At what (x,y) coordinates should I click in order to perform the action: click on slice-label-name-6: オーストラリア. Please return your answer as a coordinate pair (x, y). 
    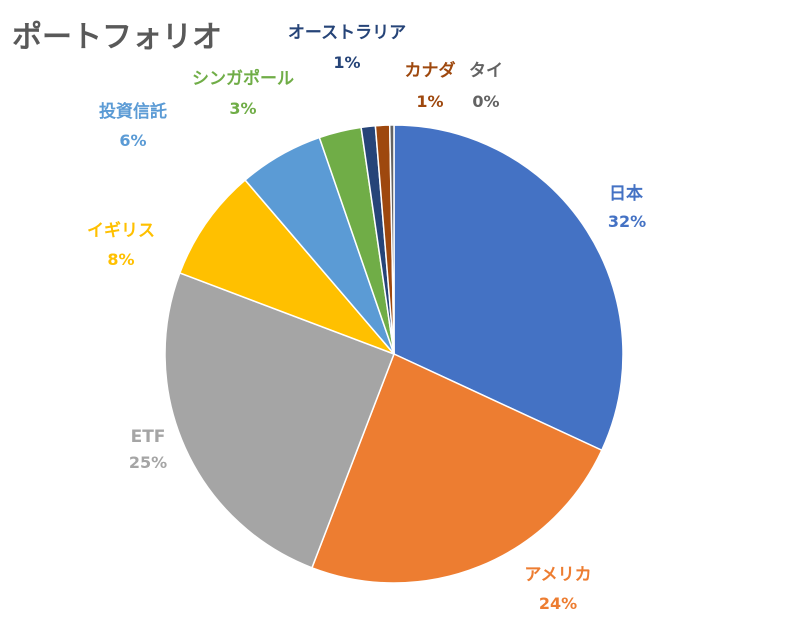
    Looking at the image, I should click on (347, 33).